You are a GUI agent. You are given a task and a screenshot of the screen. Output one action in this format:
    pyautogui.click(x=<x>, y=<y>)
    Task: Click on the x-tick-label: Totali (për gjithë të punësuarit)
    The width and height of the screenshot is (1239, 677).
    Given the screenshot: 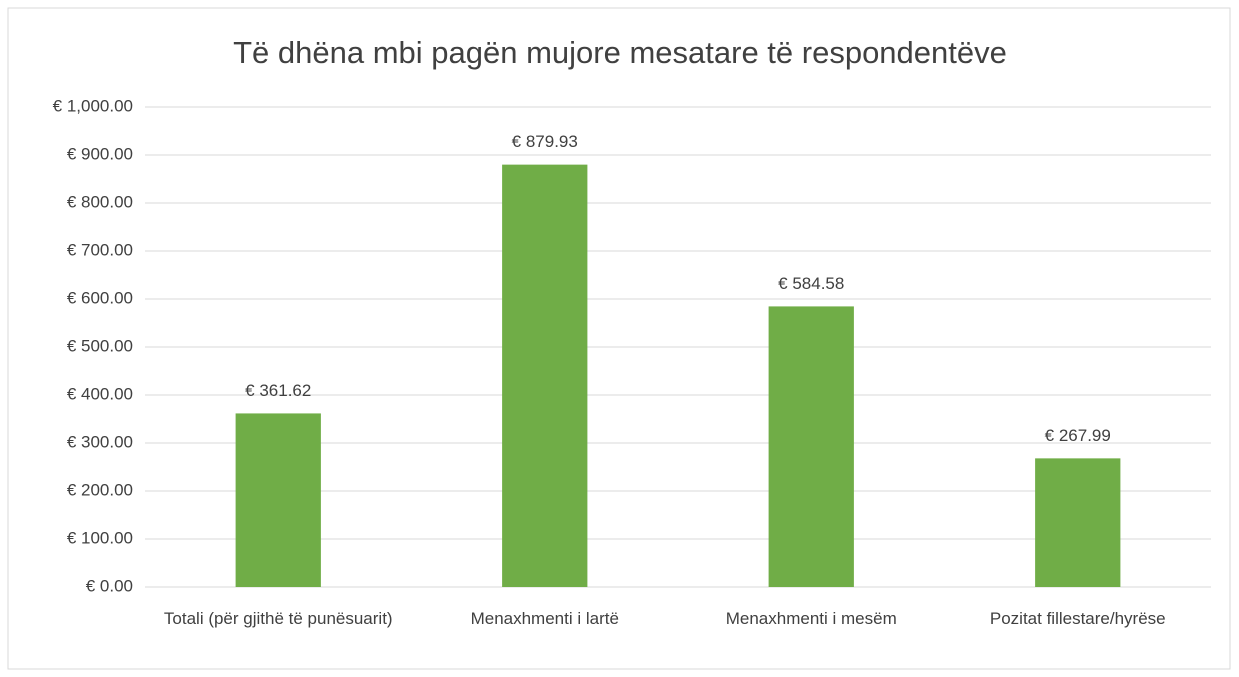 What is the action you would take?
    pyautogui.click(x=278, y=618)
    